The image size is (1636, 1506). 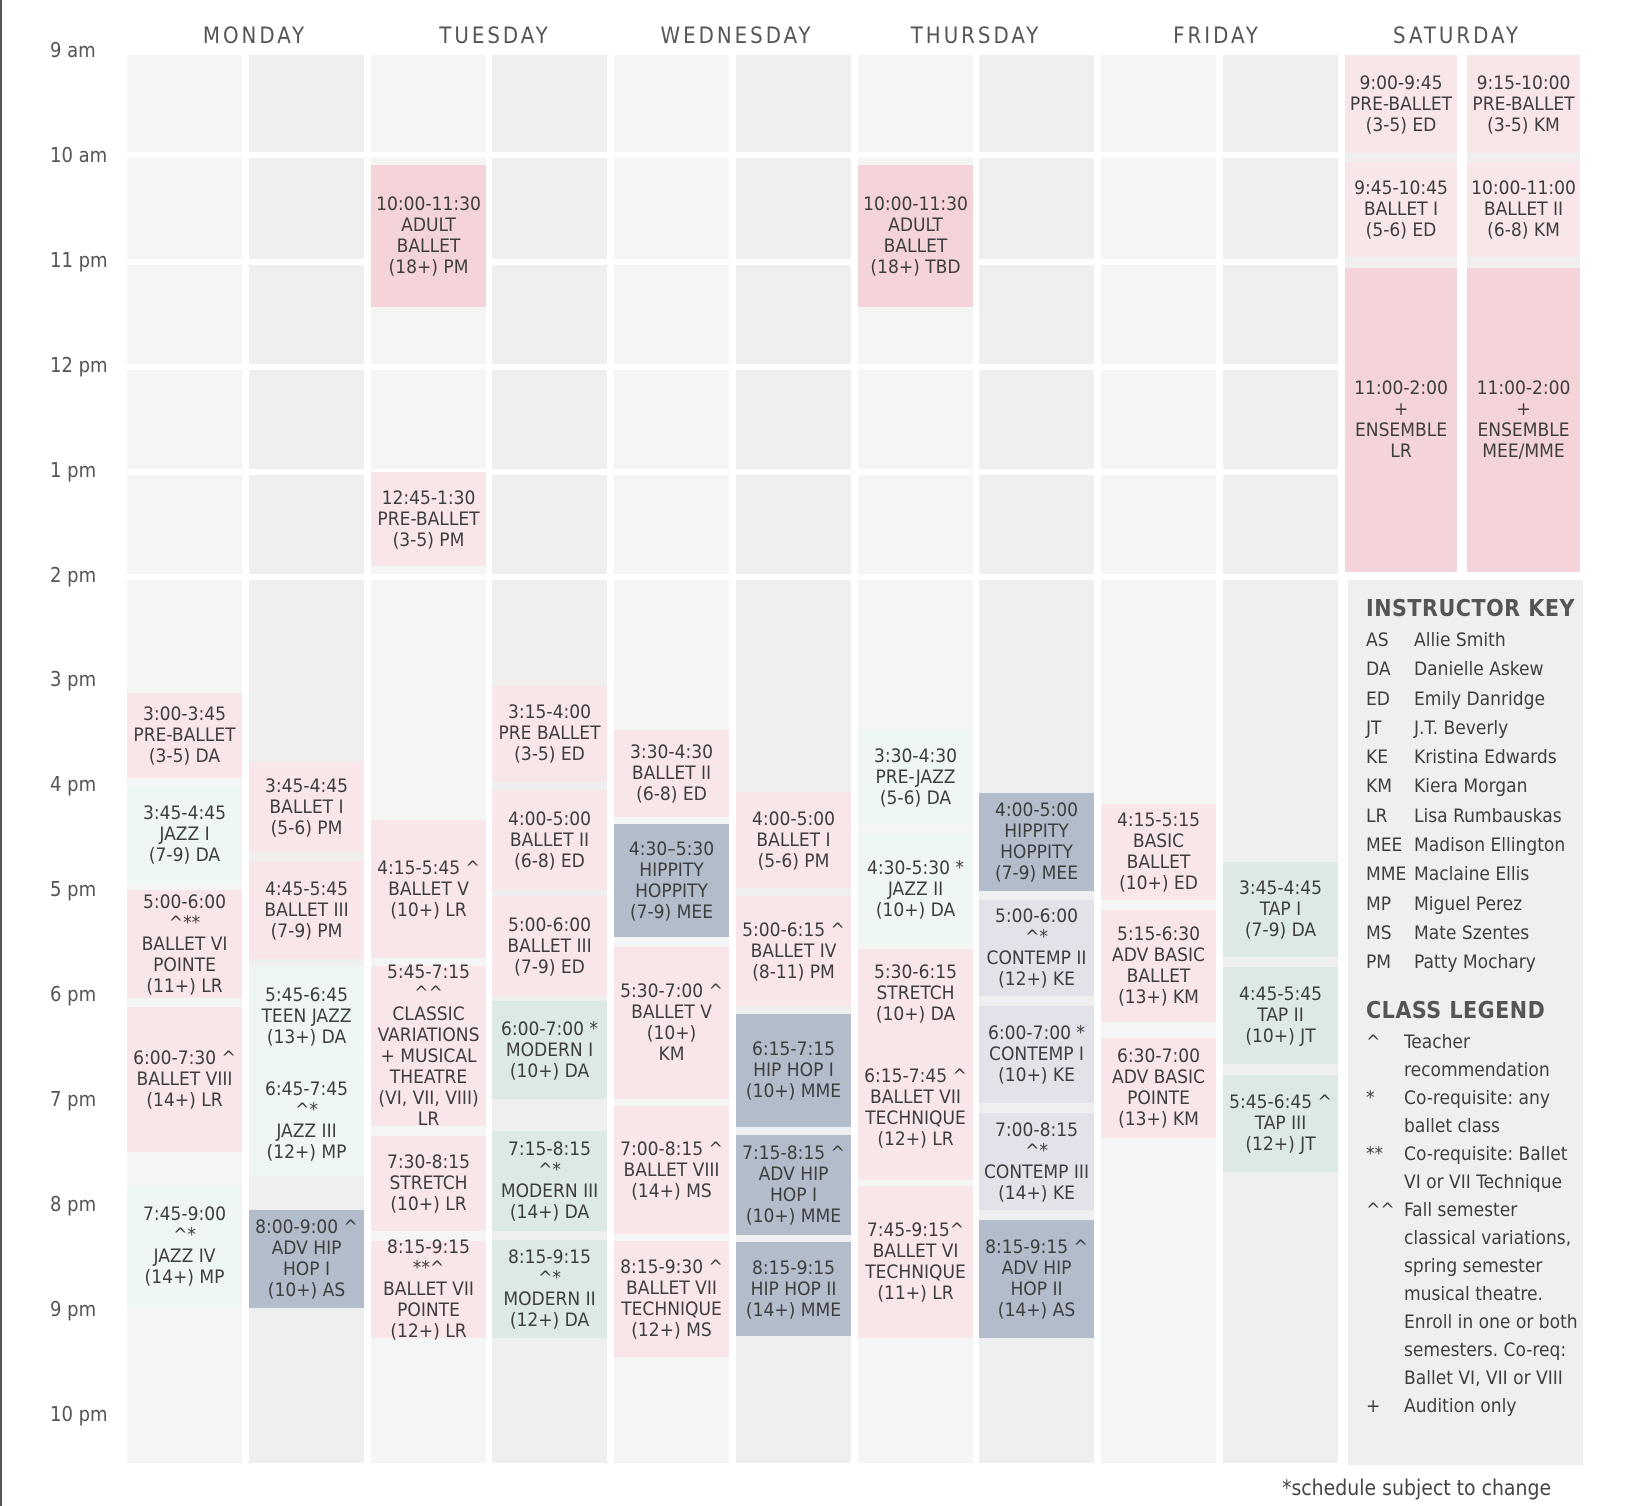 What do you see at coordinates (495, 36) in the screenshot?
I see `day-header: TUESDAY` at bounding box center [495, 36].